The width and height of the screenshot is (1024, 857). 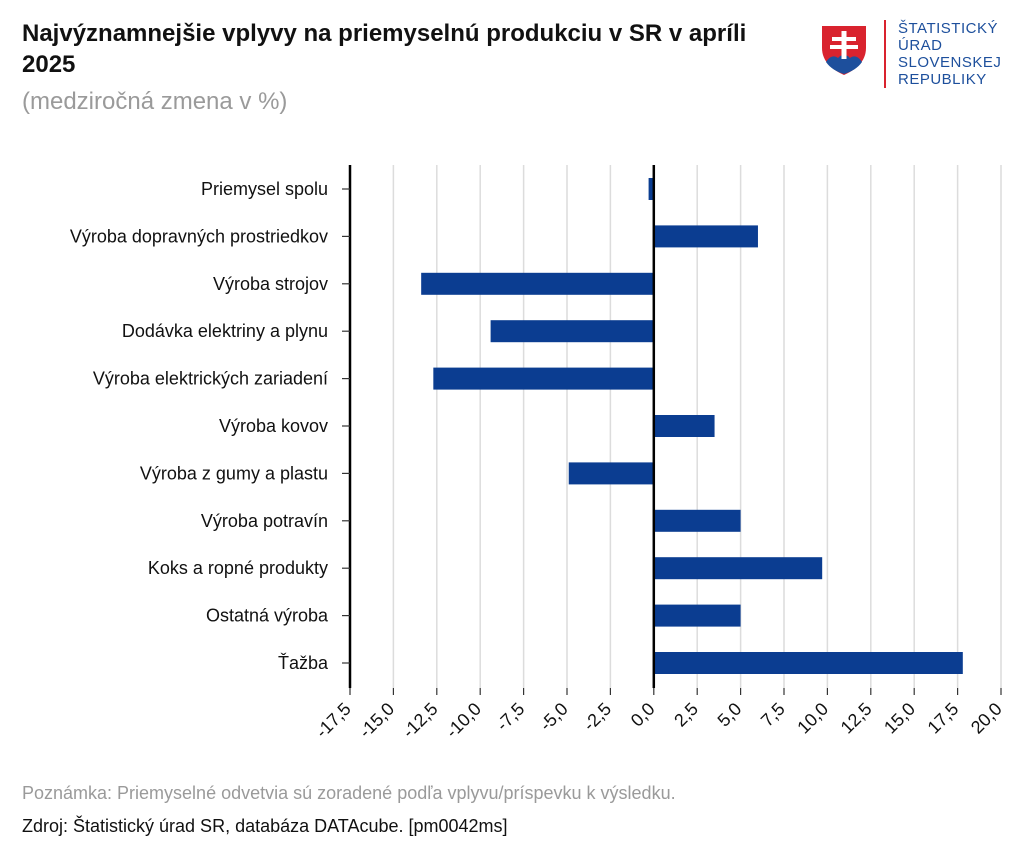 I want to click on logo-wordmark: ŠTATISTICKÝ ÚRAD SLOVENSKEJ REPUBLIKY, so click(x=942, y=54).